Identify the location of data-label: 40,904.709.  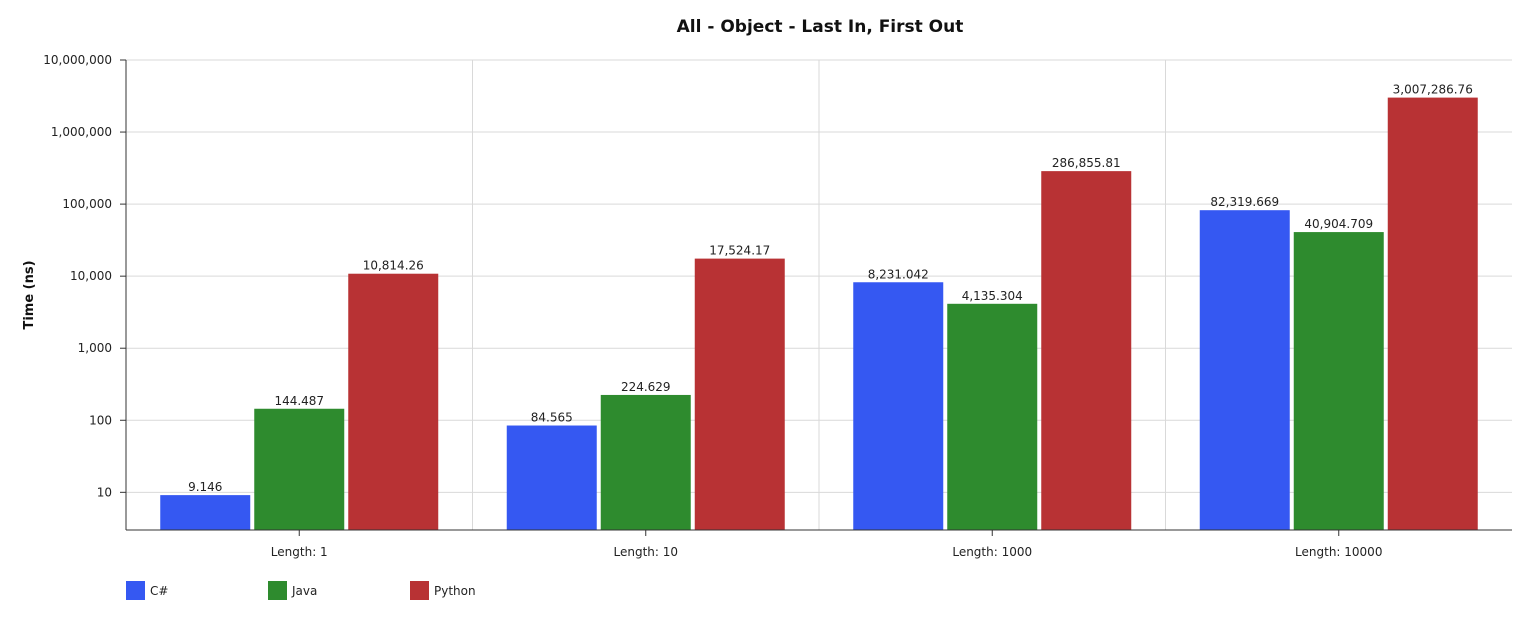
(1338, 224).